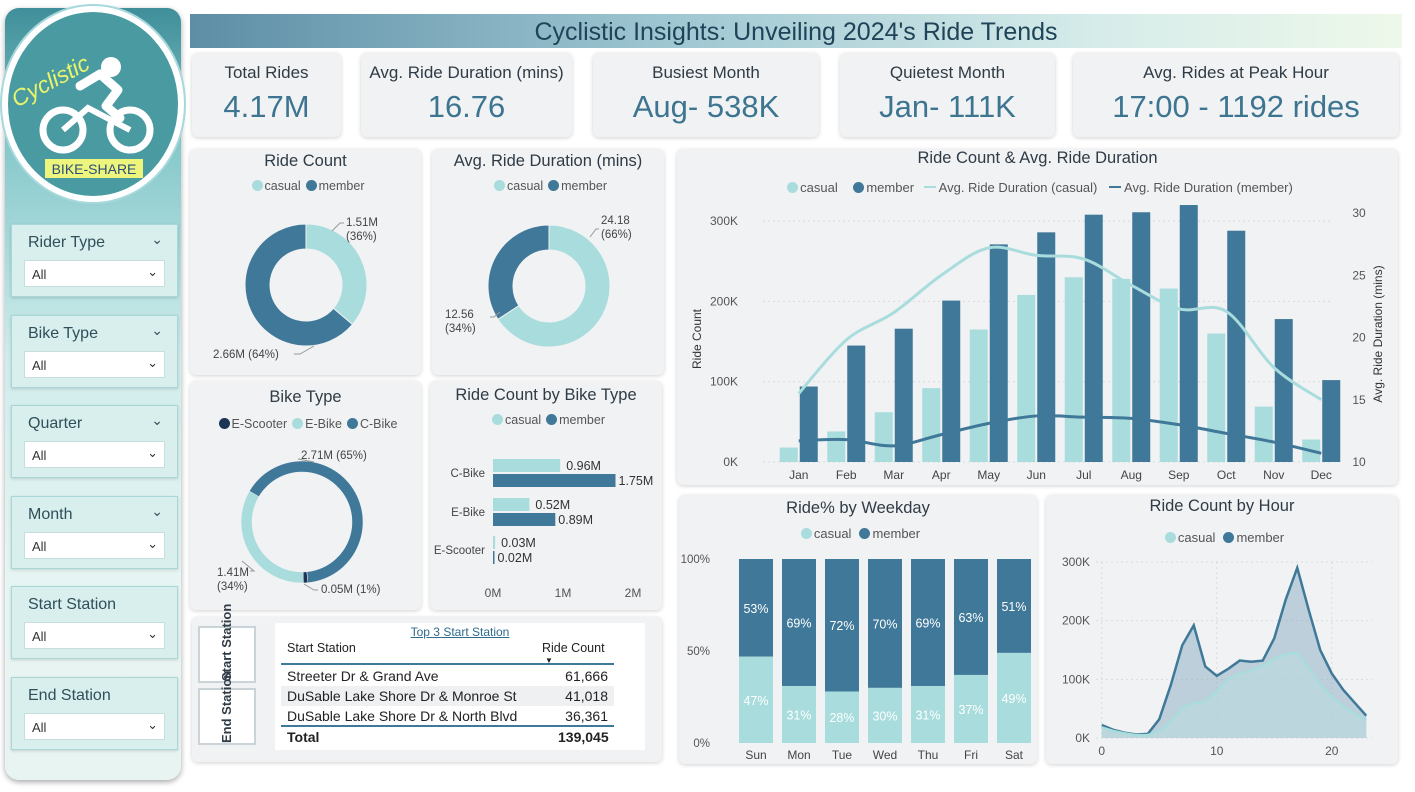  I want to click on y-axis-label: Ride Count, so click(697, 338).